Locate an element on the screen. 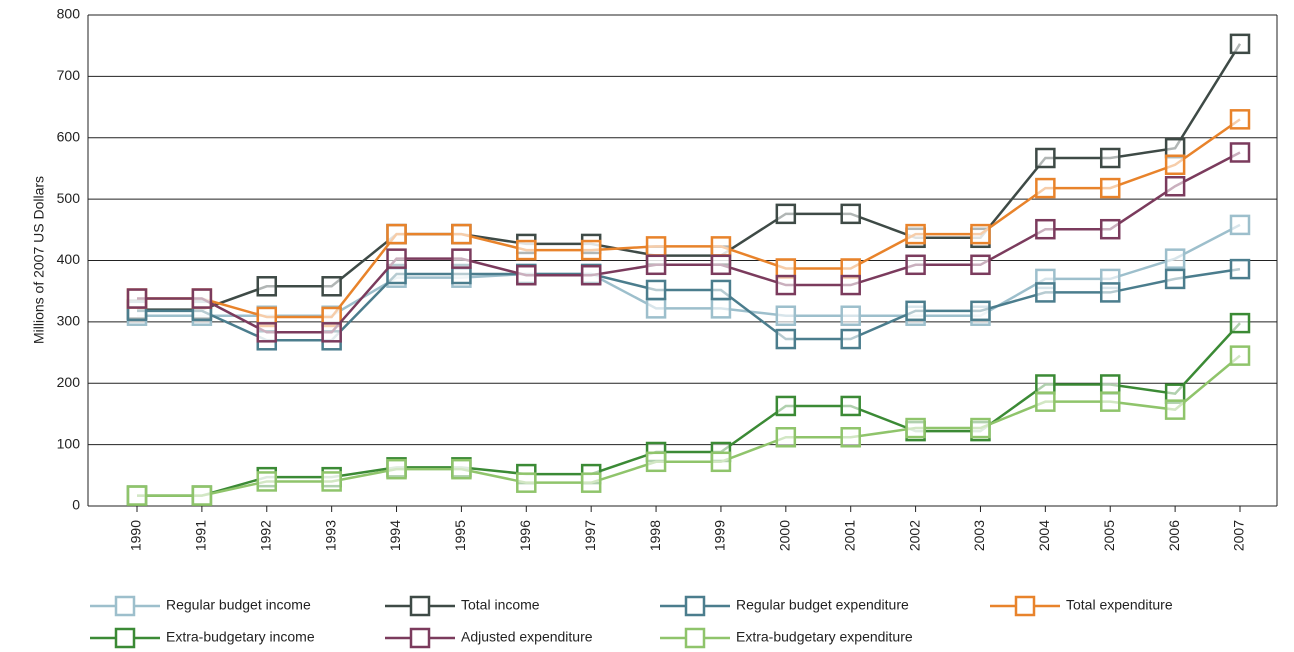 The width and height of the screenshot is (1294, 652). y-tick-label: 300 is located at coordinates (69, 321).